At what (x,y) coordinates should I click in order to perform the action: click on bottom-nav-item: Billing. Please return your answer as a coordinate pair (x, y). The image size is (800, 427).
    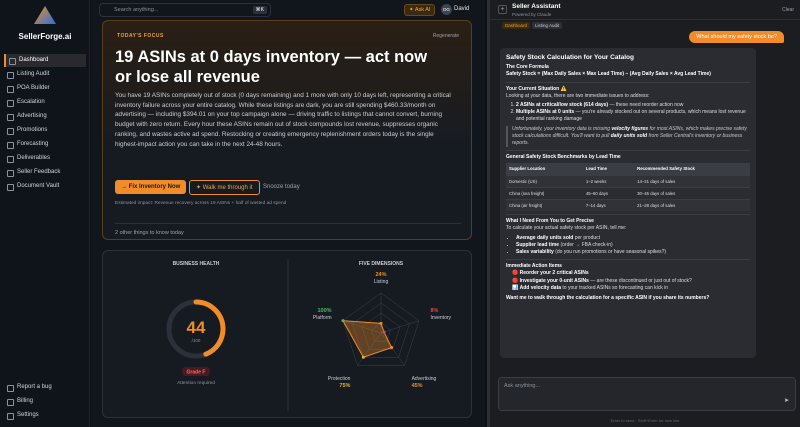
    Looking at the image, I should click on (45, 401).